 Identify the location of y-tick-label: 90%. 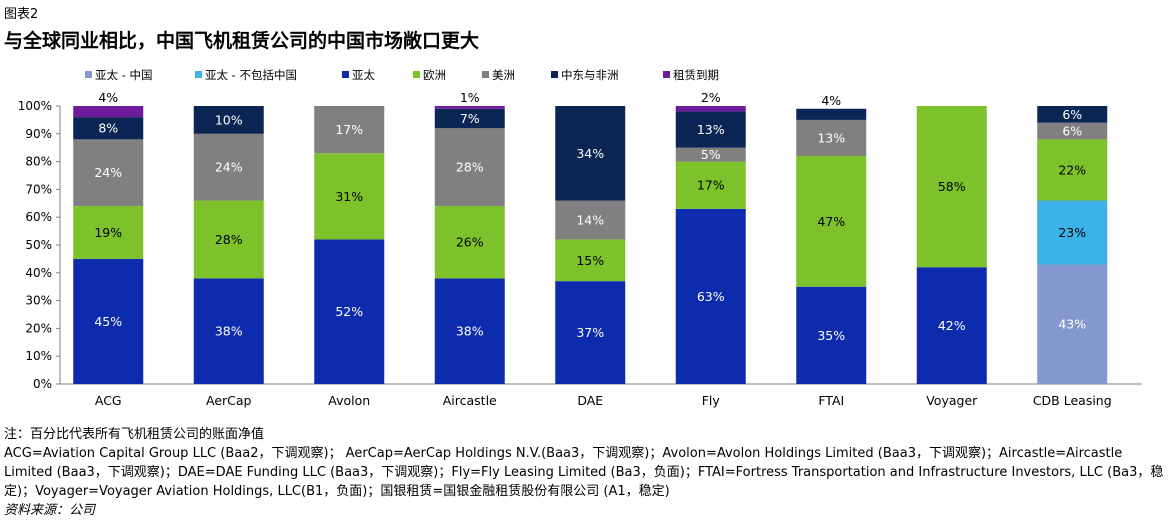
(38, 134).